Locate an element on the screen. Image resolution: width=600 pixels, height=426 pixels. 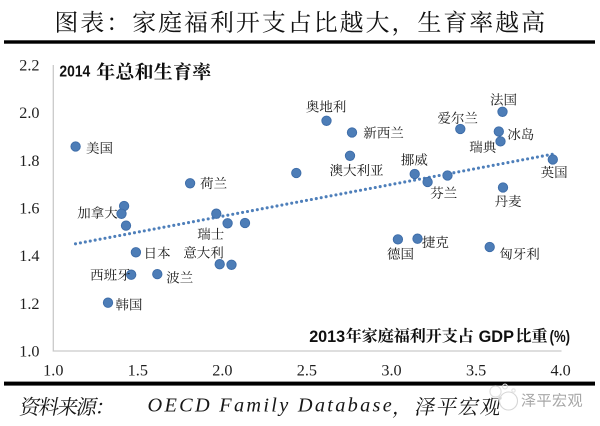
svg-text: 2014 is located at coordinates (74, 72).